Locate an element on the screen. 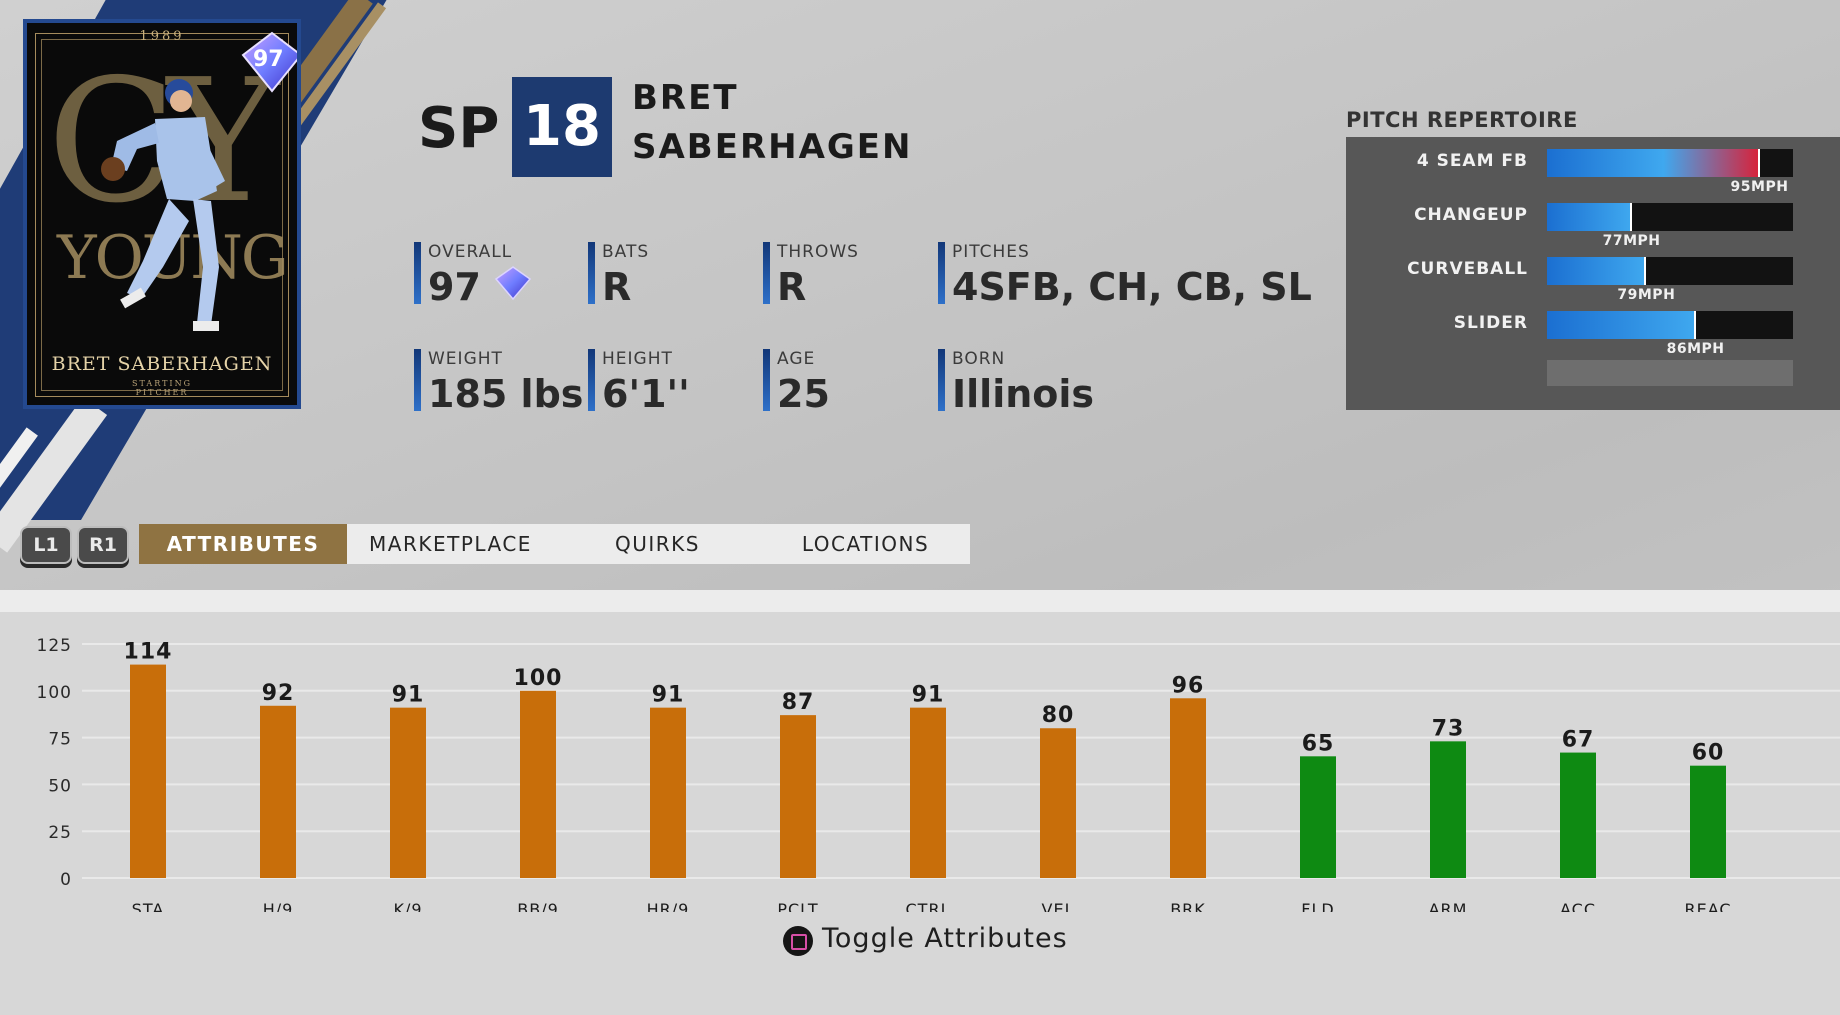  chart-header-band is located at coordinates (920, 601).